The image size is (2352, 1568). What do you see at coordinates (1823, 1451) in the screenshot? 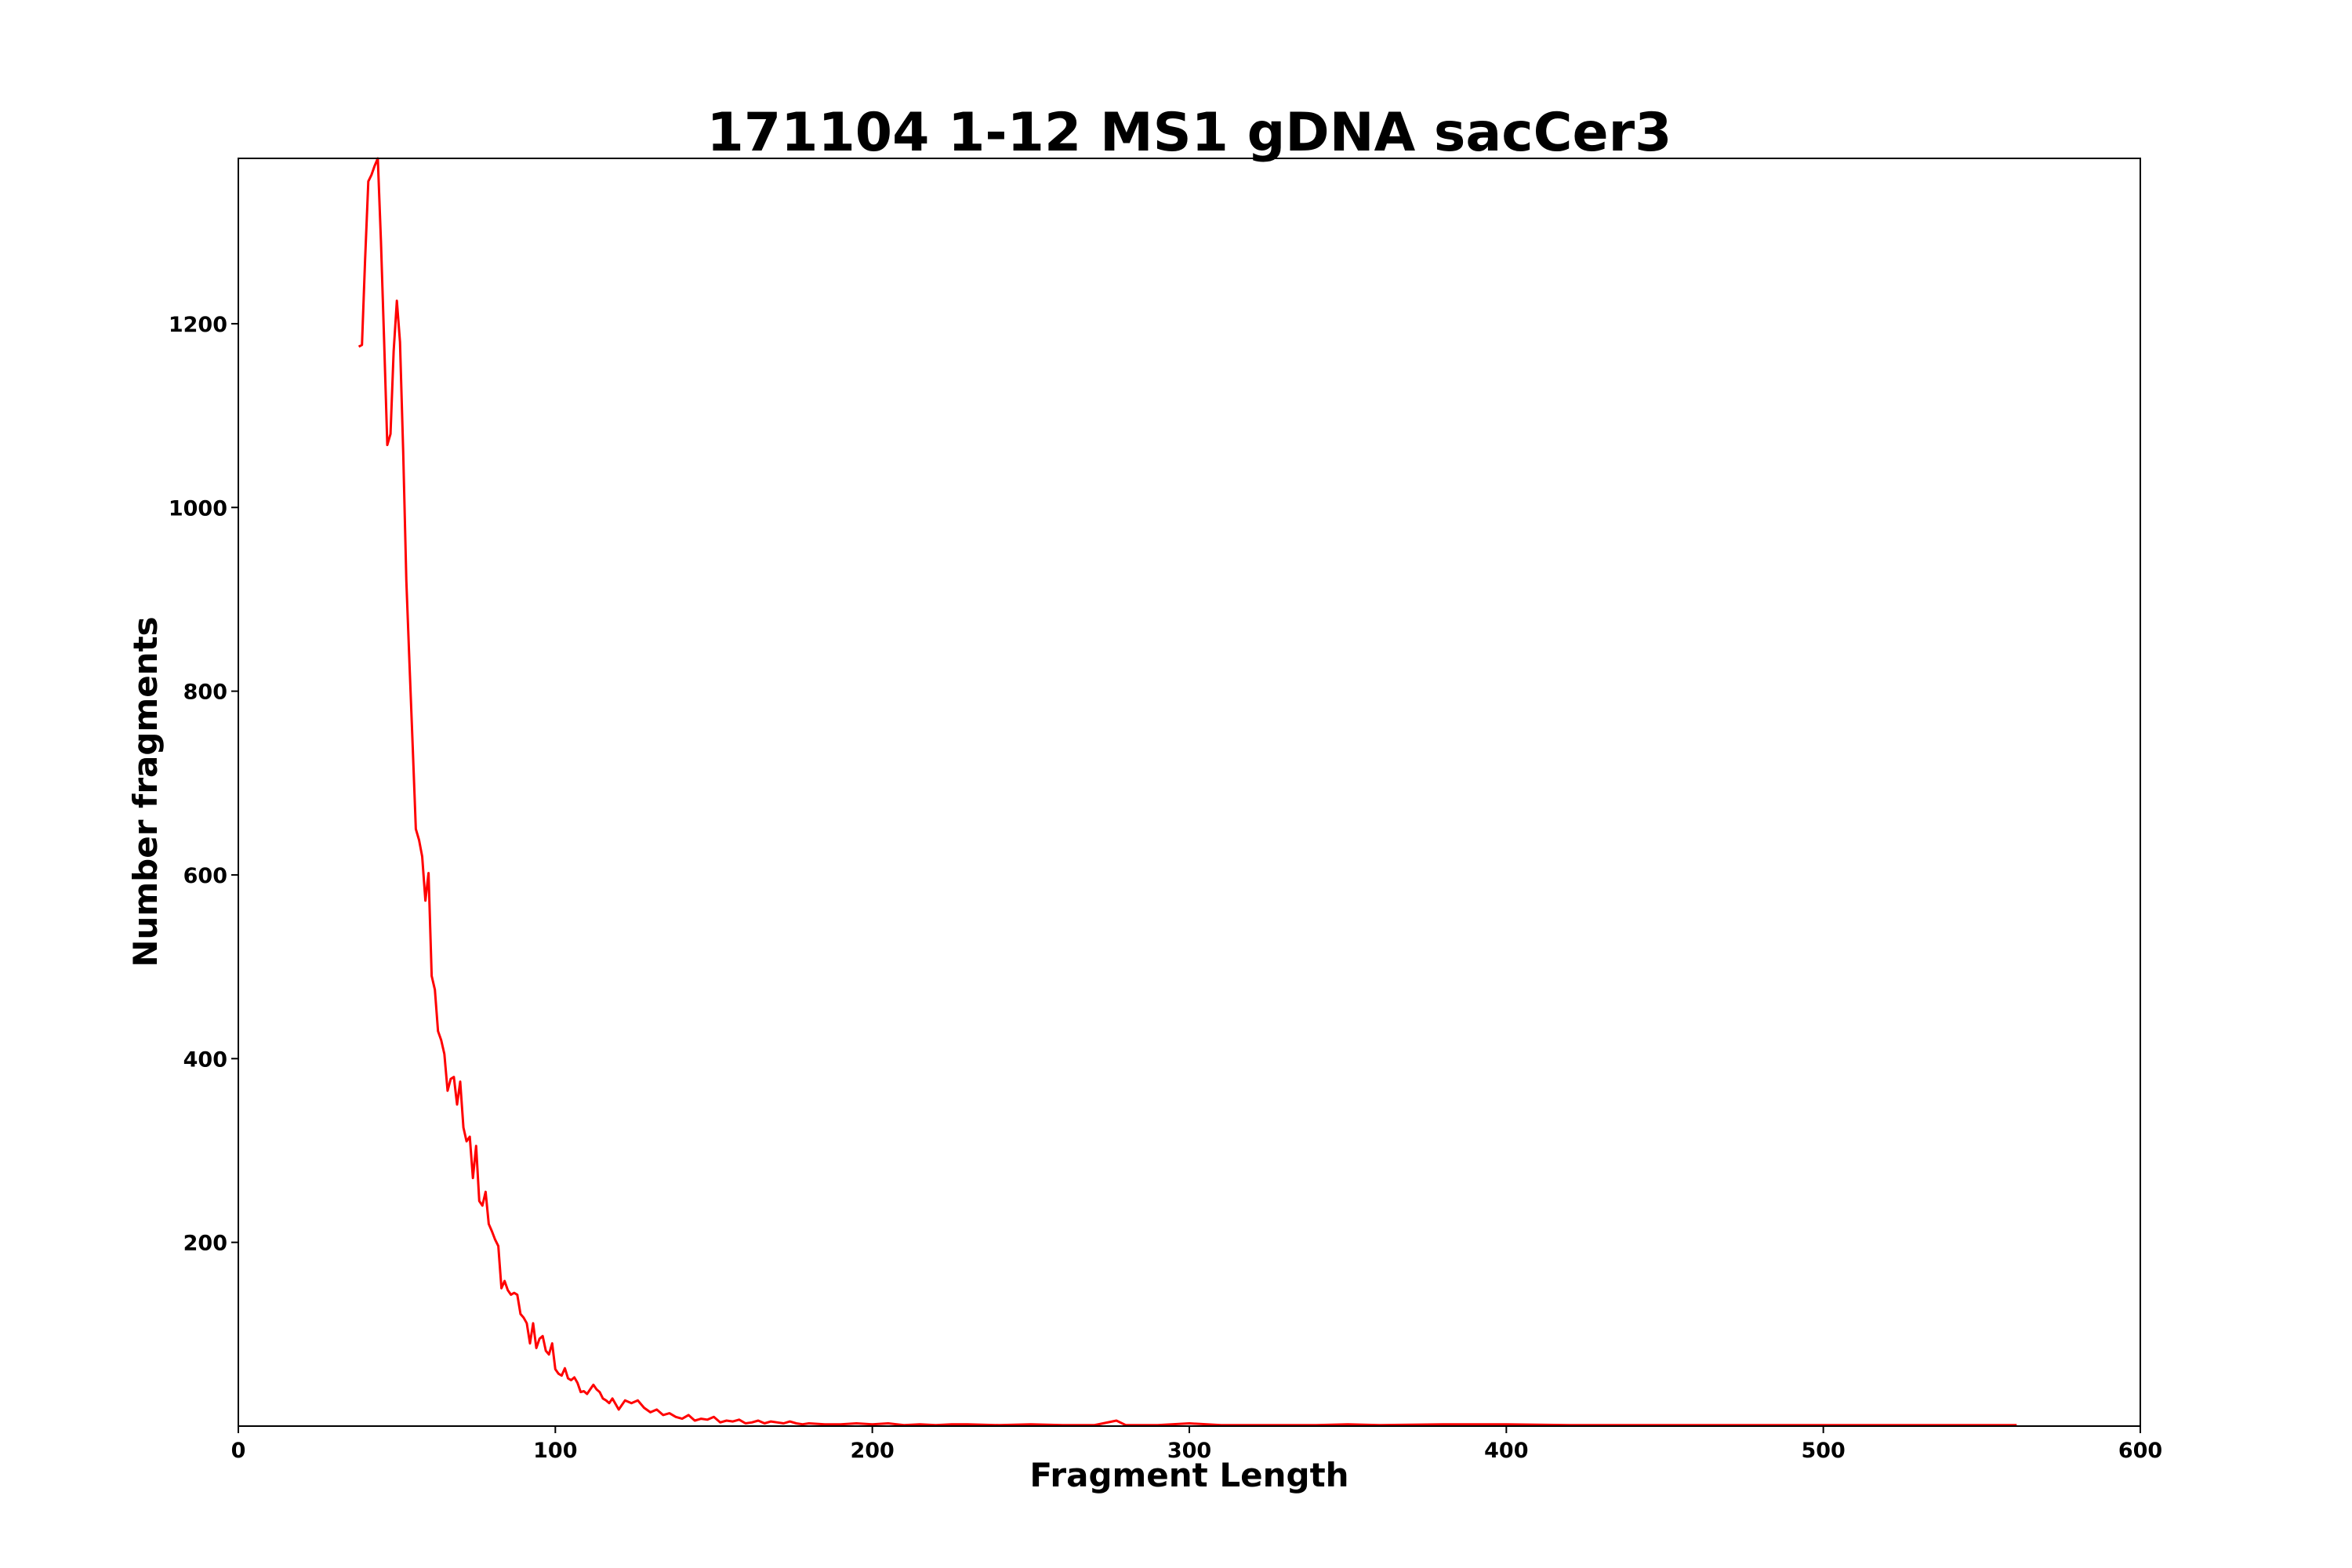
I see `x-tick-label: 500` at bounding box center [1823, 1451].